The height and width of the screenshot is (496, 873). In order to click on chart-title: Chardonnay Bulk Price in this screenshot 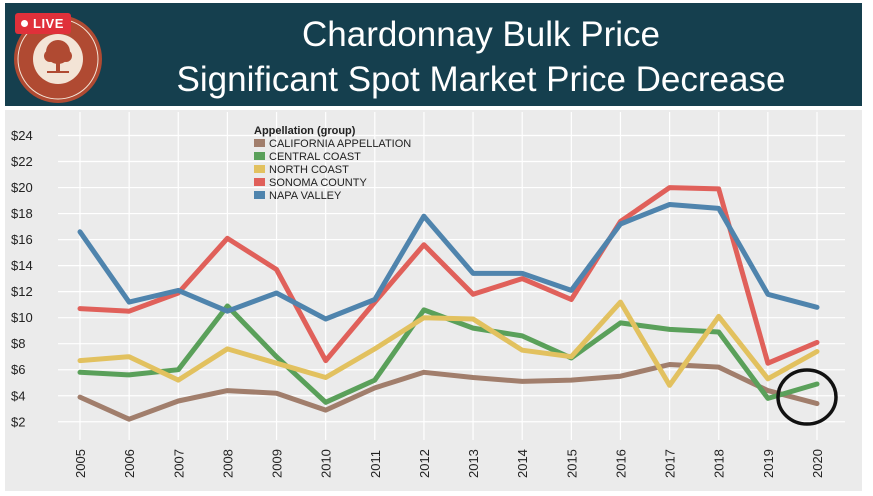, I will do `click(481, 34)`.